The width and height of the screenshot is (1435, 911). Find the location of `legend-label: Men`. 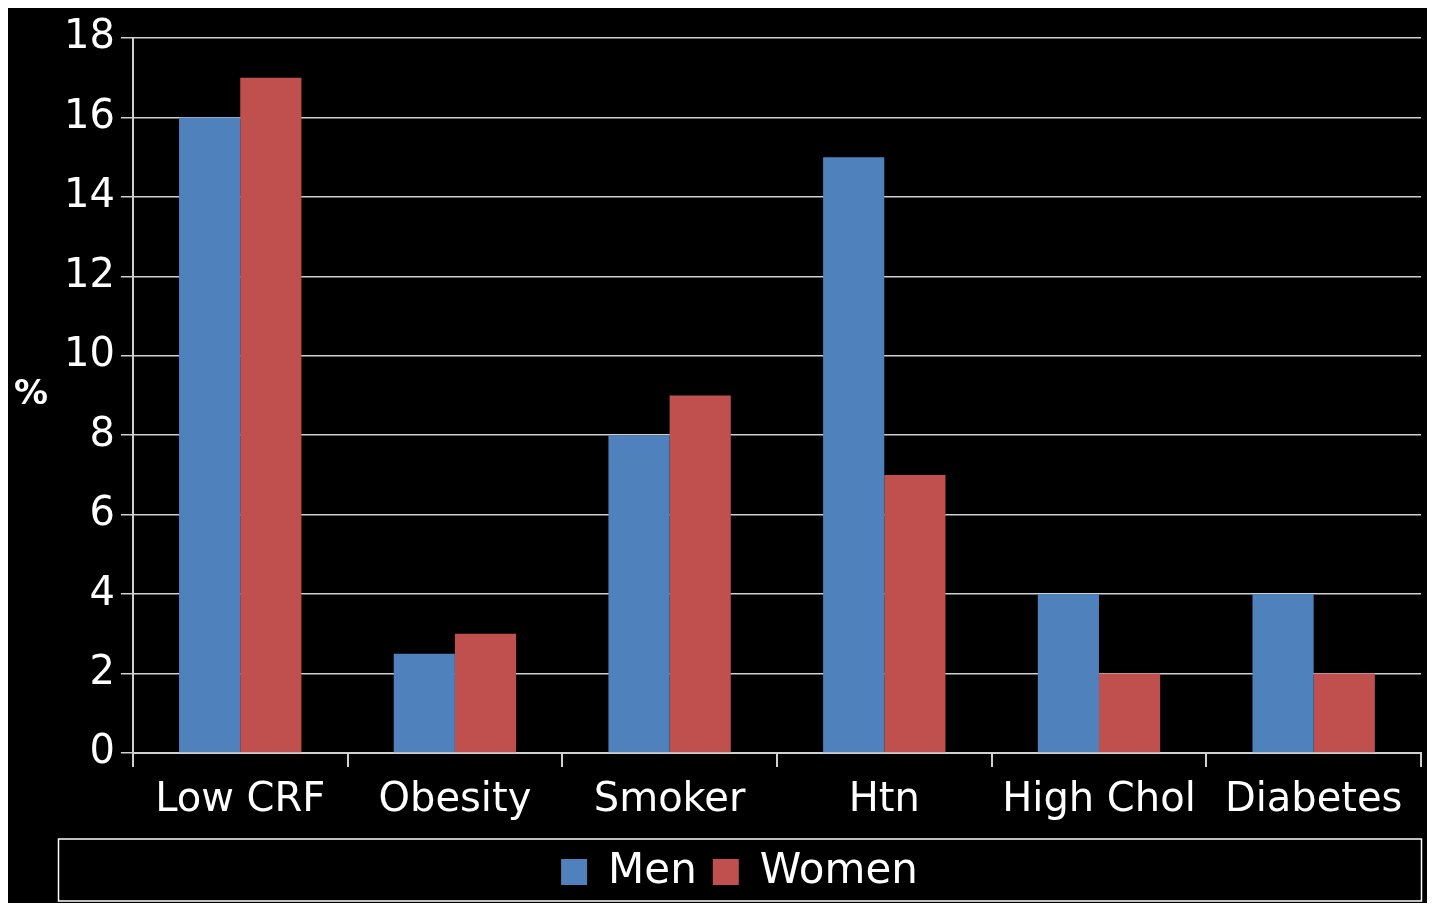

legend-label: Men is located at coordinates (652, 868).